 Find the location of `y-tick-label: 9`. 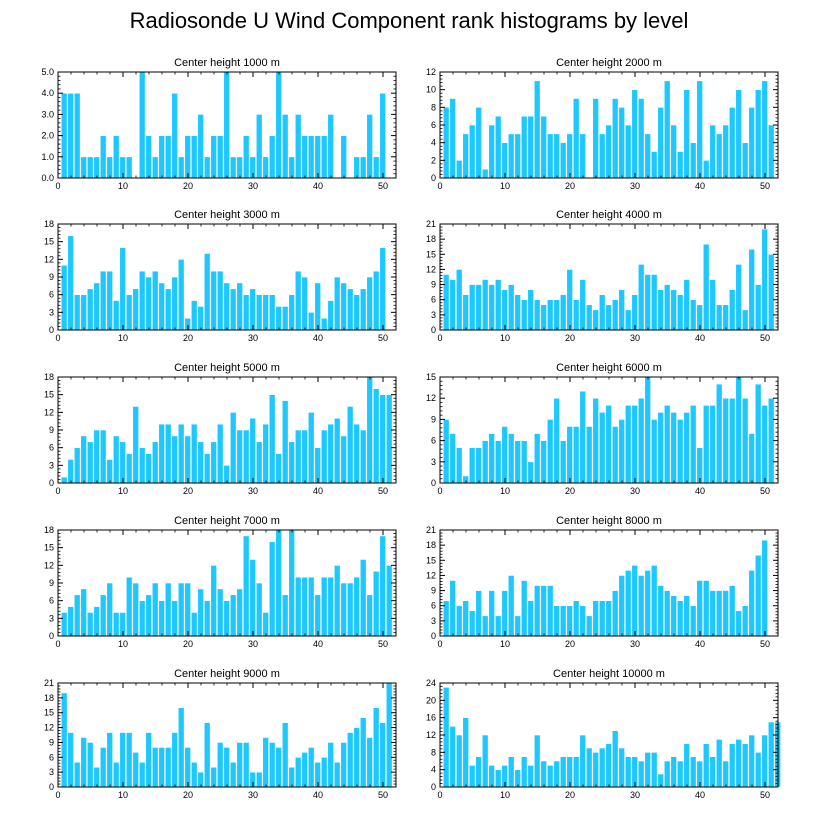

y-tick-label: 9 is located at coordinates (433, 285).